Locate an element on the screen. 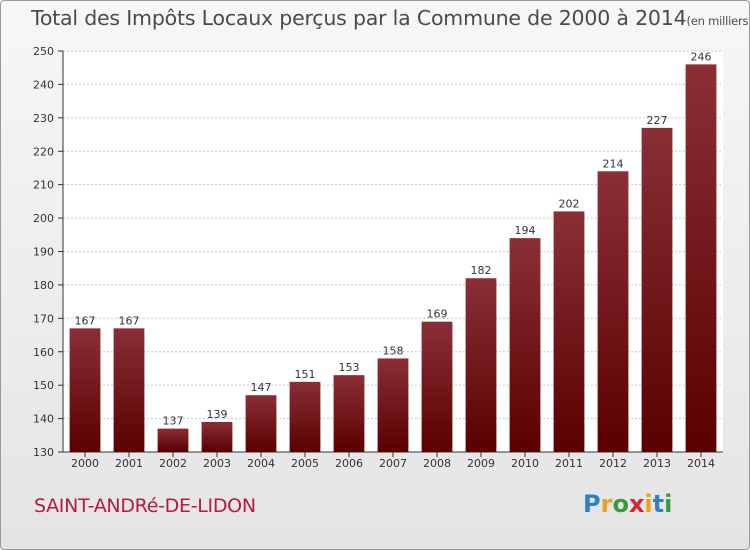 The width and height of the screenshot is (750, 550). x-tick-label: 2012 is located at coordinates (613, 463).